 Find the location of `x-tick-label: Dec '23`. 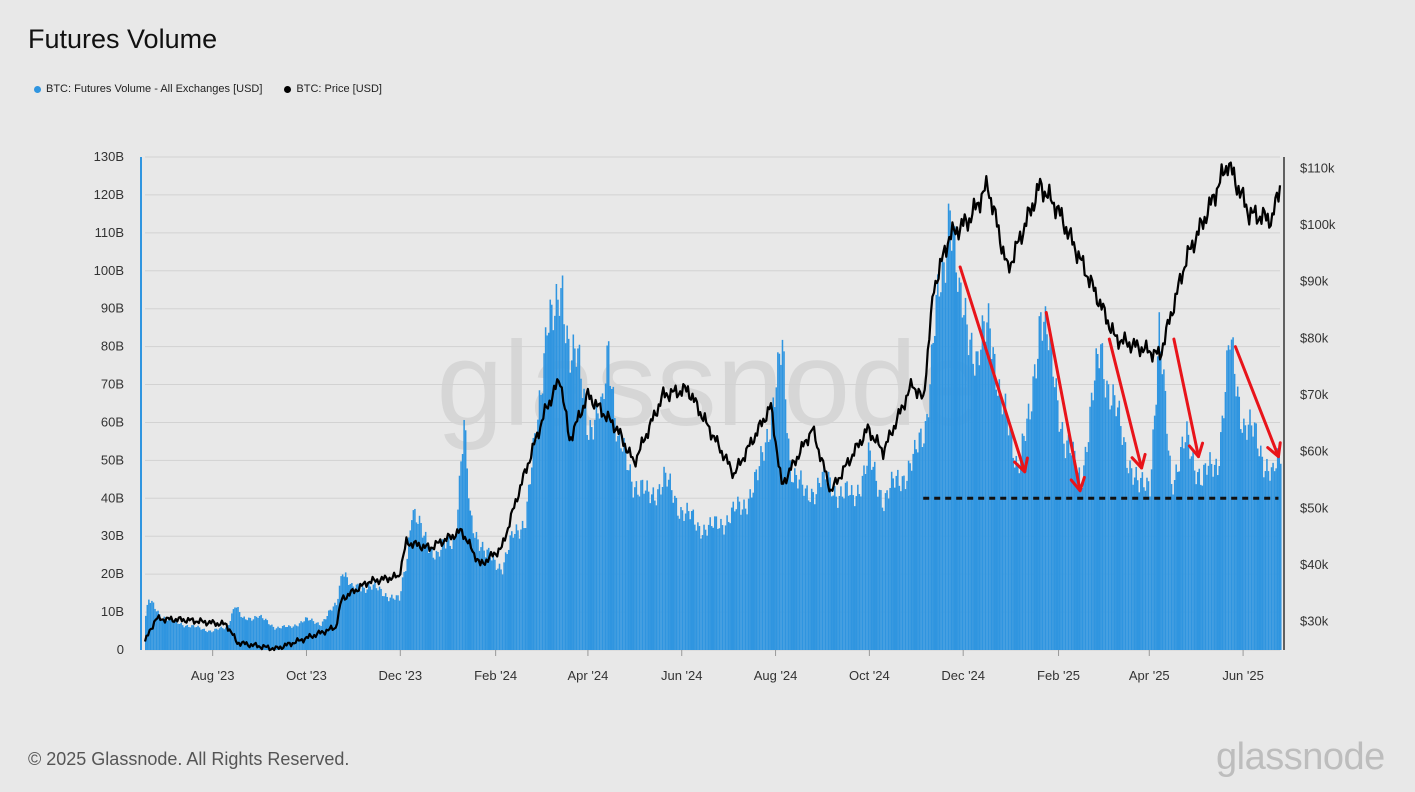

x-tick-label: Dec '23 is located at coordinates (400, 675).